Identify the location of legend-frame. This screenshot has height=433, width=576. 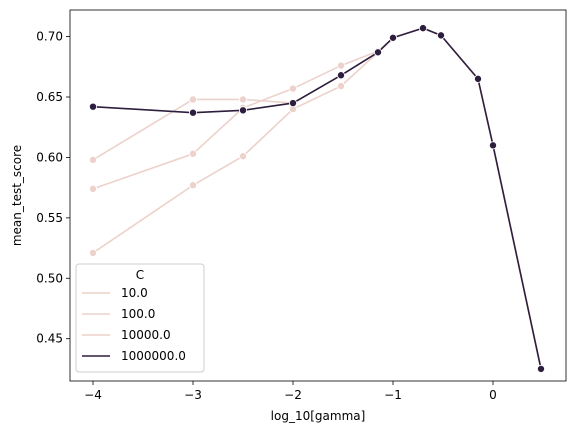
(140, 318).